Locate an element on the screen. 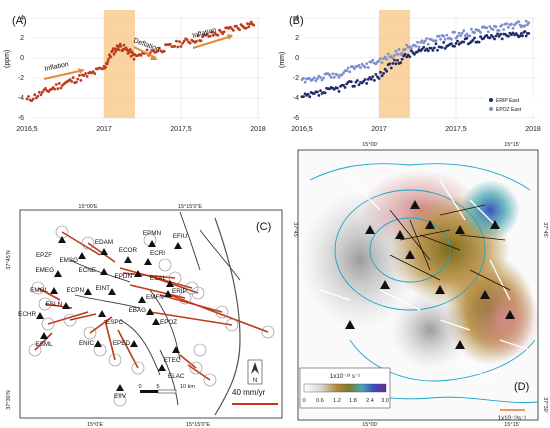 The image size is (550, 428). svg-text: 1.2 is located at coordinates (337, 401).